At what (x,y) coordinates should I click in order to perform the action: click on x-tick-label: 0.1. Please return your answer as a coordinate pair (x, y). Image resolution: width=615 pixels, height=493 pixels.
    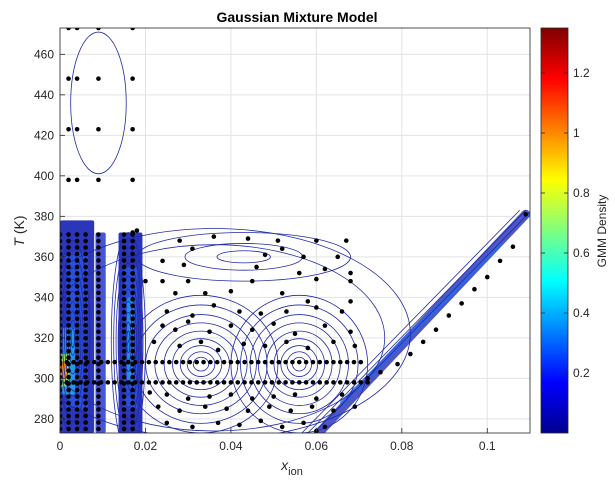
    Looking at the image, I should click on (487, 446).